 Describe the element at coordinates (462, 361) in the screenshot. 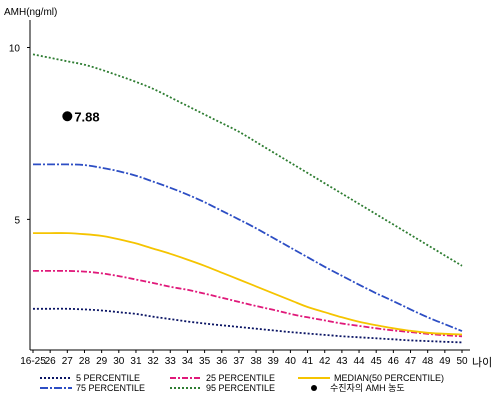

I see `x-tick-label: 50` at that location.